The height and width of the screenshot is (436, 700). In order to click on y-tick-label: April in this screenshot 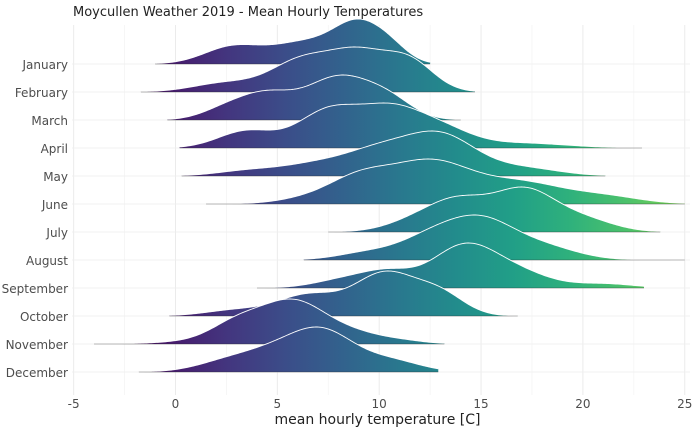, I will do `click(54, 149)`.